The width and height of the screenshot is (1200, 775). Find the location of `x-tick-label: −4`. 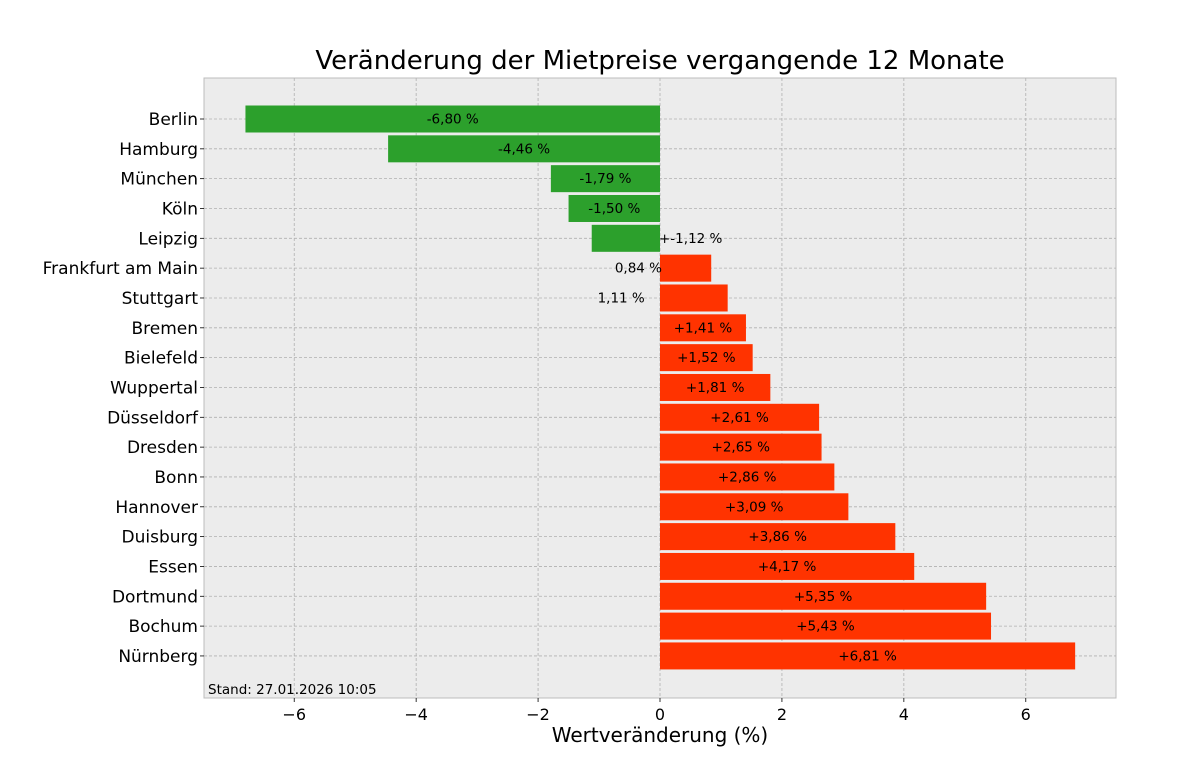

x-tick-label: −4 is located at coordinates (416, 714).